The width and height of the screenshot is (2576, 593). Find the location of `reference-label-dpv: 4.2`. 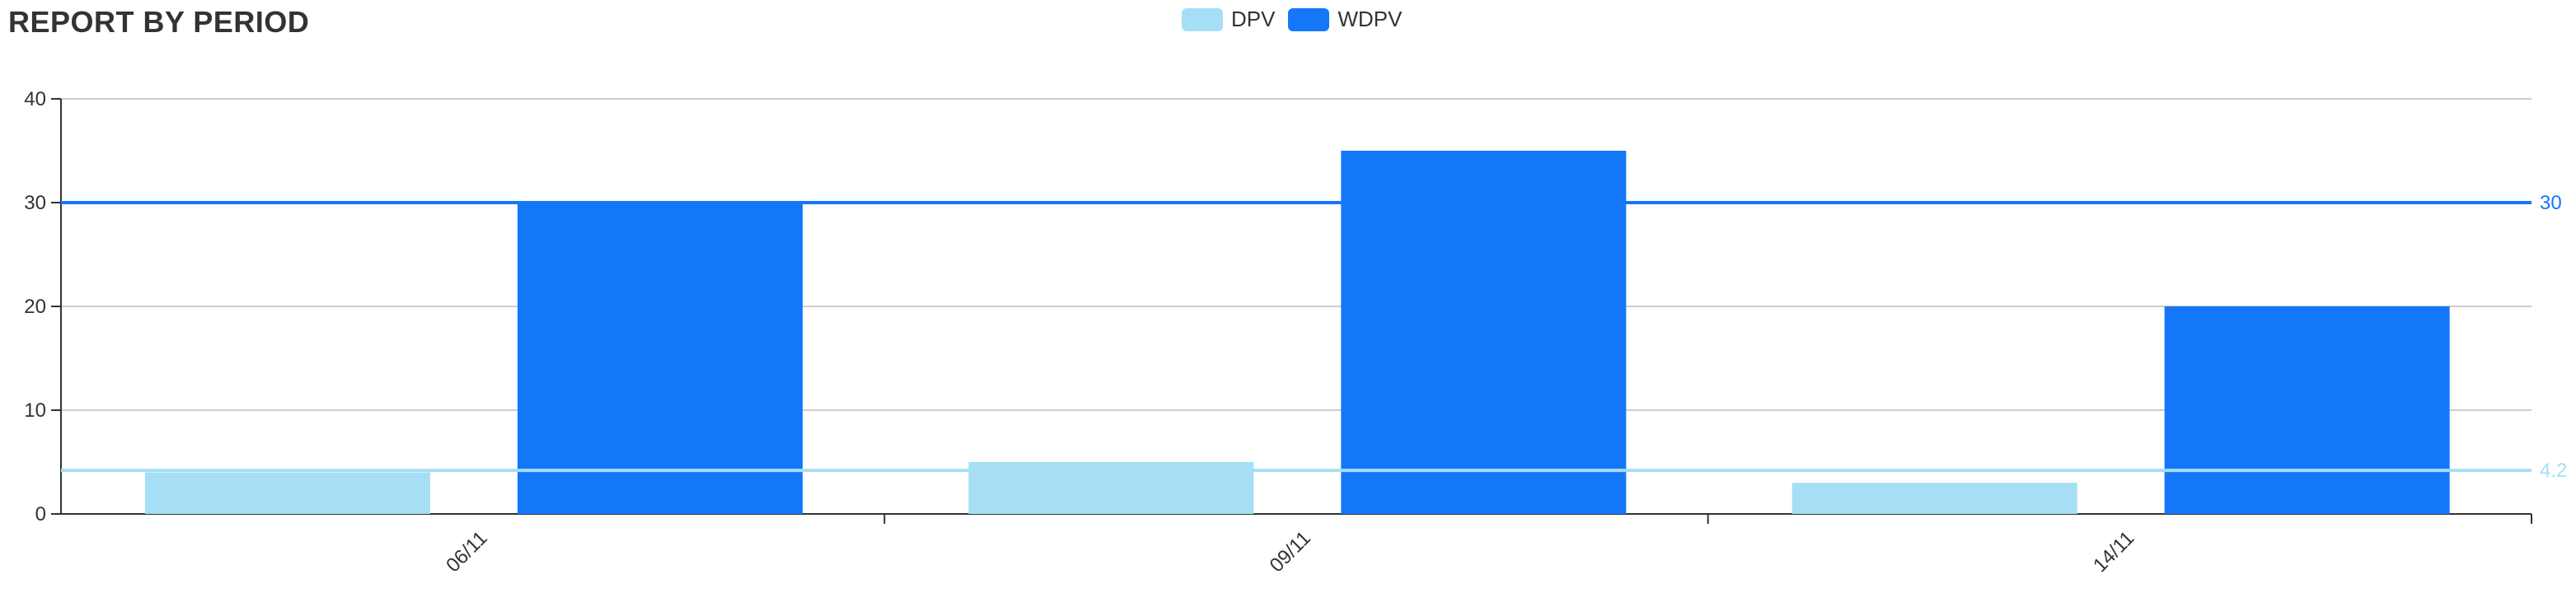

reference-label-dpv: 4.2 is located at coordinates (2553, 471).